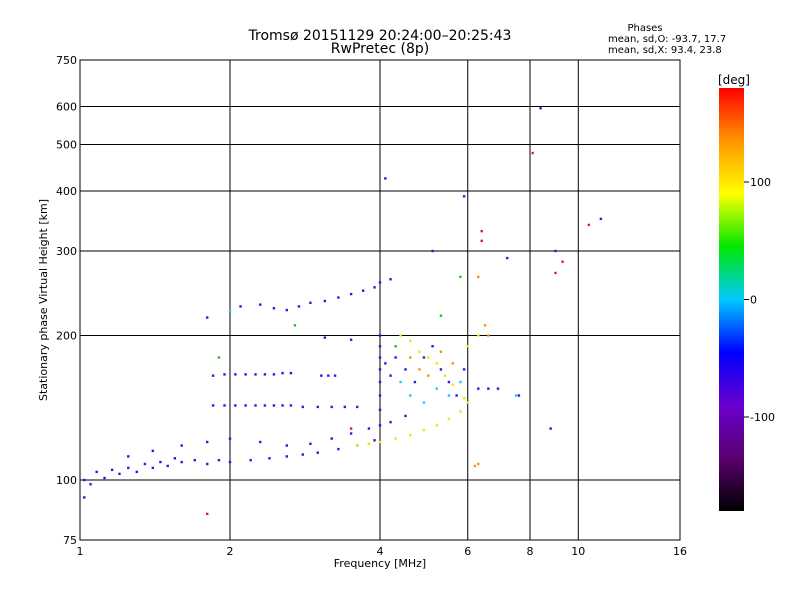 The height and width of the screenshot is (600, 800). I want to click on x-tick-label: 6, so click(467, 551).